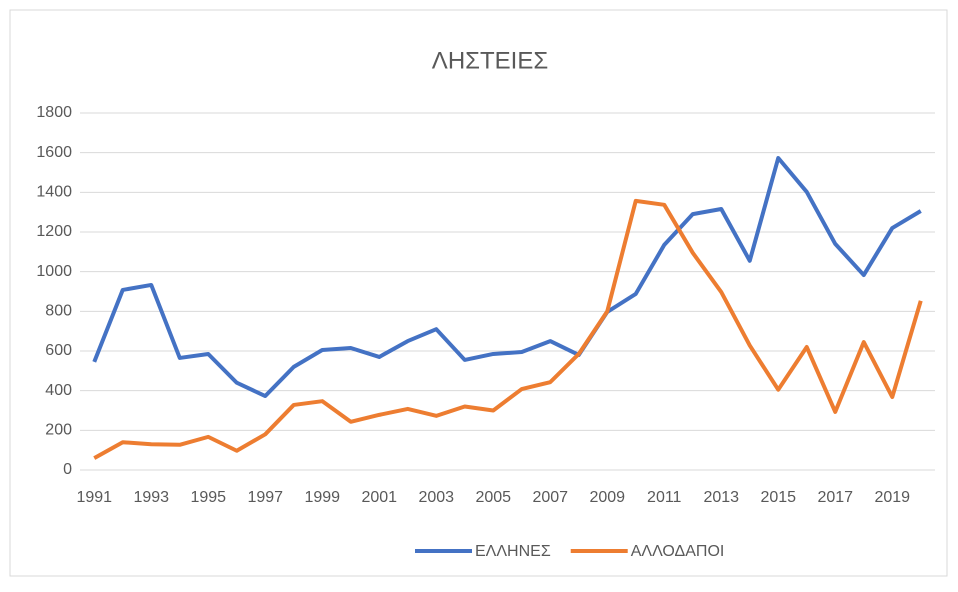 This screenshot has width=958, height=592. Describe the element at coordinates (379, 497) in the screenshot. I see `x-tick-label: 2001` at that location.